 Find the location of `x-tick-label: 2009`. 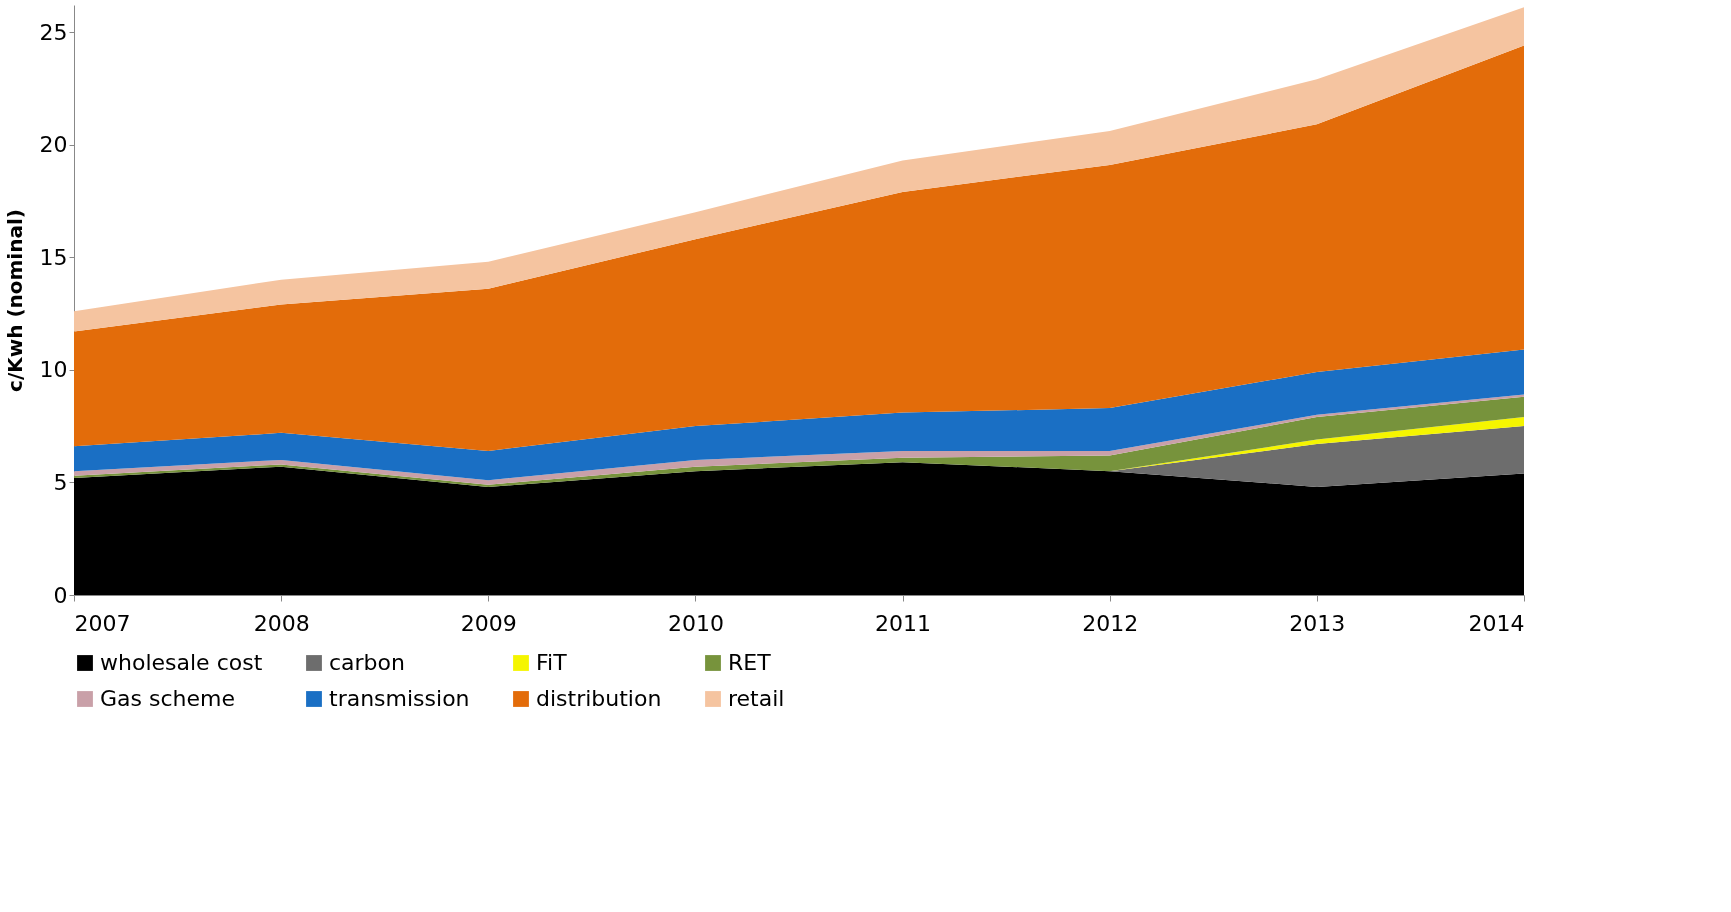

x-tick-label: 2009 is located at coordinates (488, 623).